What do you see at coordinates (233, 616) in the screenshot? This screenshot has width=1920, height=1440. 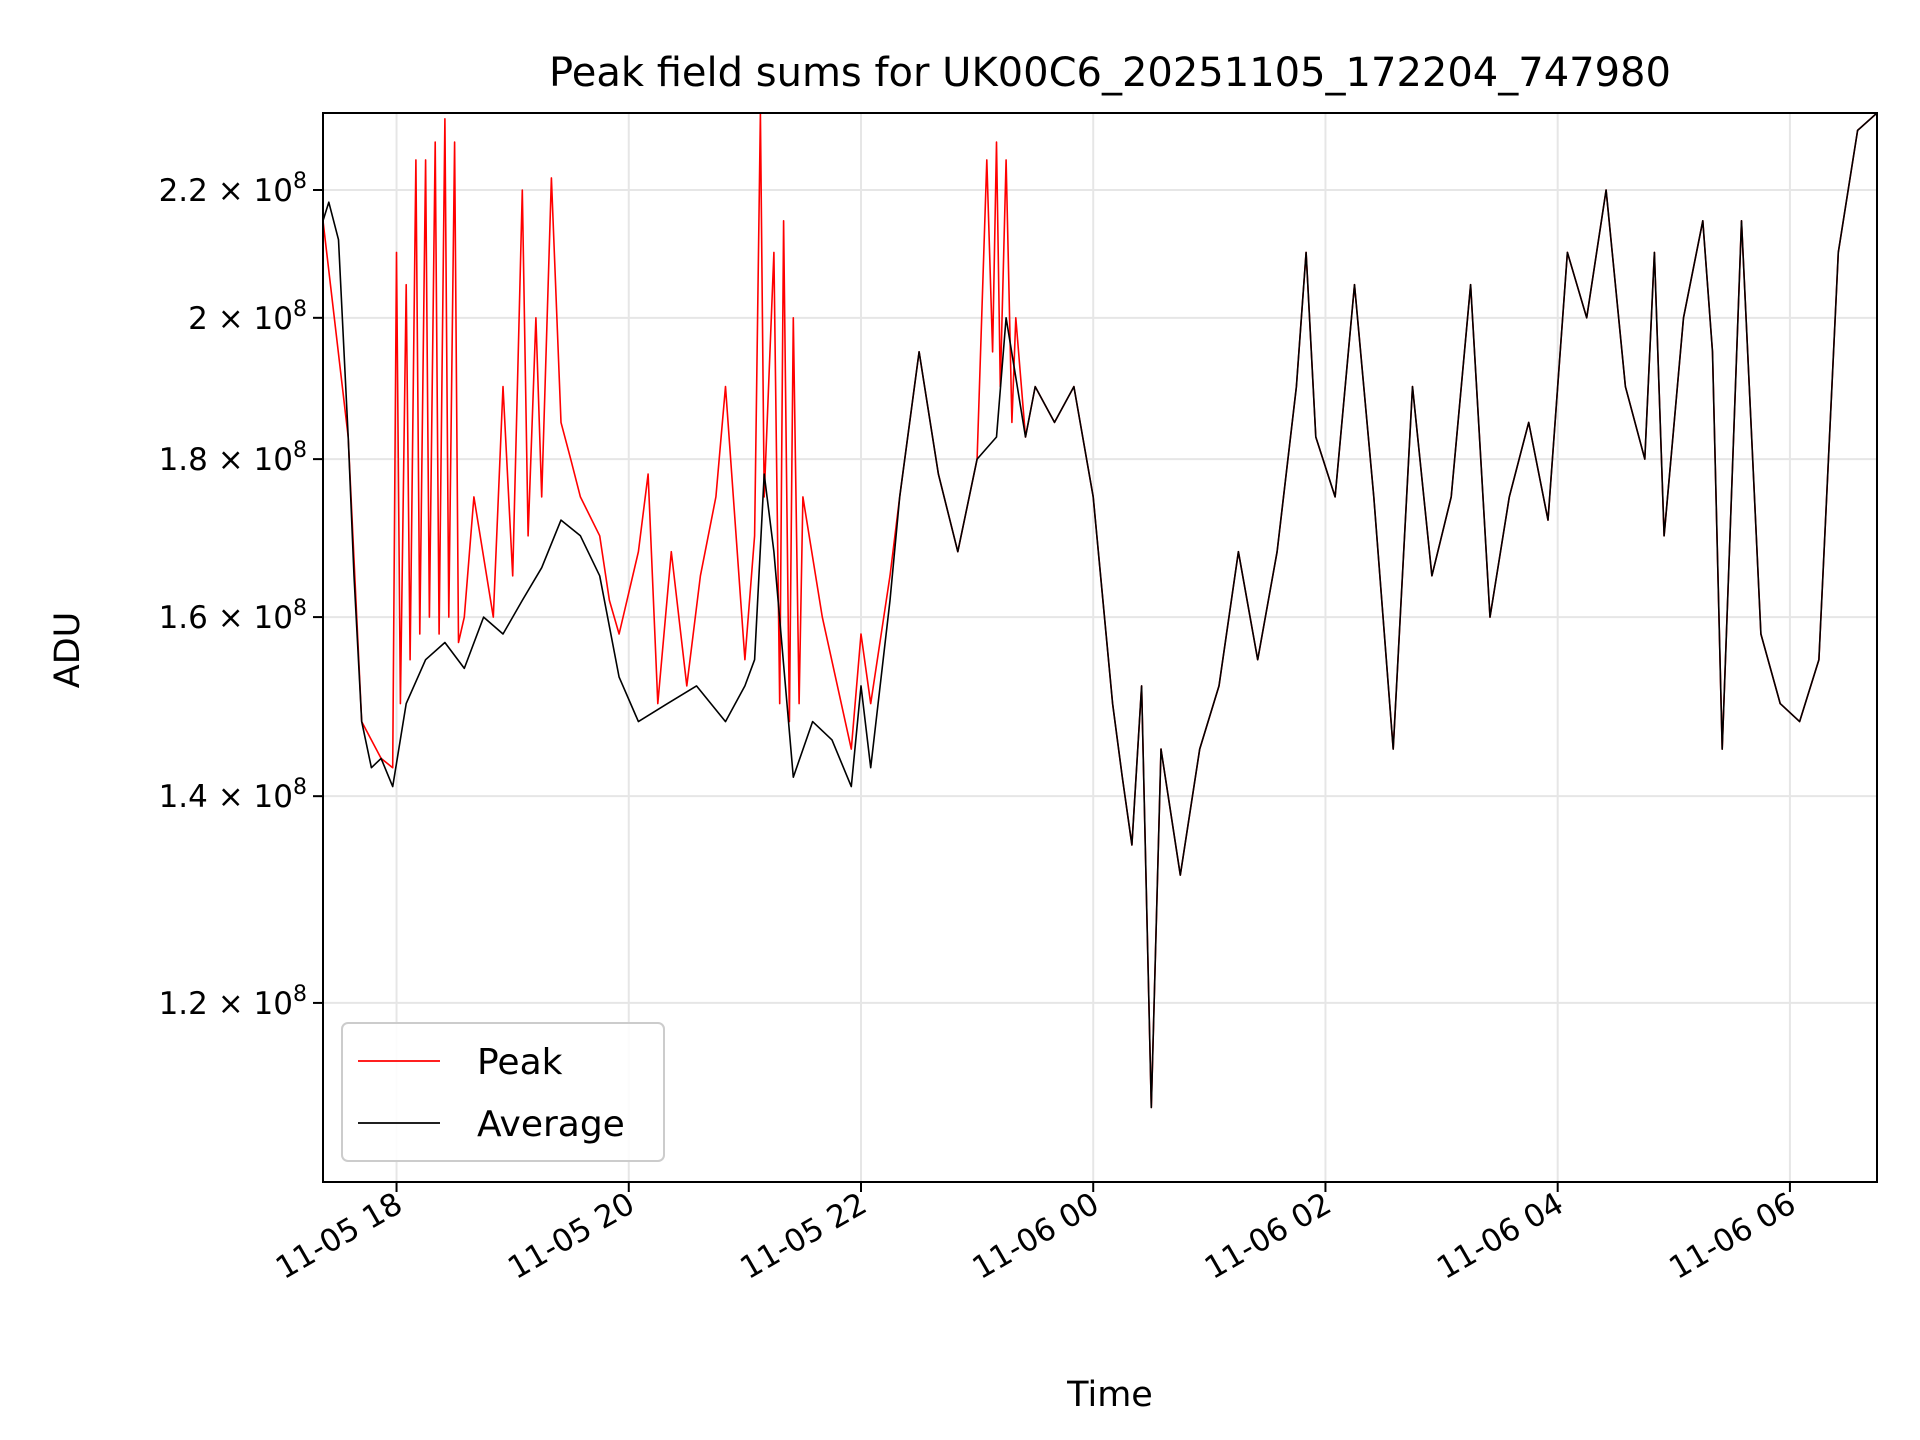 I see `y-tick-label: 1.6 × 108` at bounding box center [233, 616].